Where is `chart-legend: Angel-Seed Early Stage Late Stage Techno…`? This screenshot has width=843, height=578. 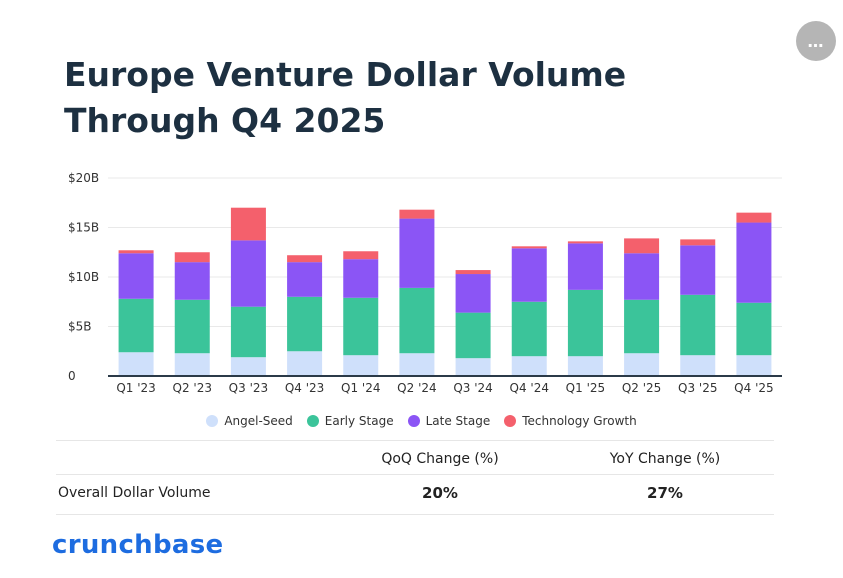 chart-legend: Angel-Seed Early Stage Late Stage Techno… is located at coordinates (421, 421).